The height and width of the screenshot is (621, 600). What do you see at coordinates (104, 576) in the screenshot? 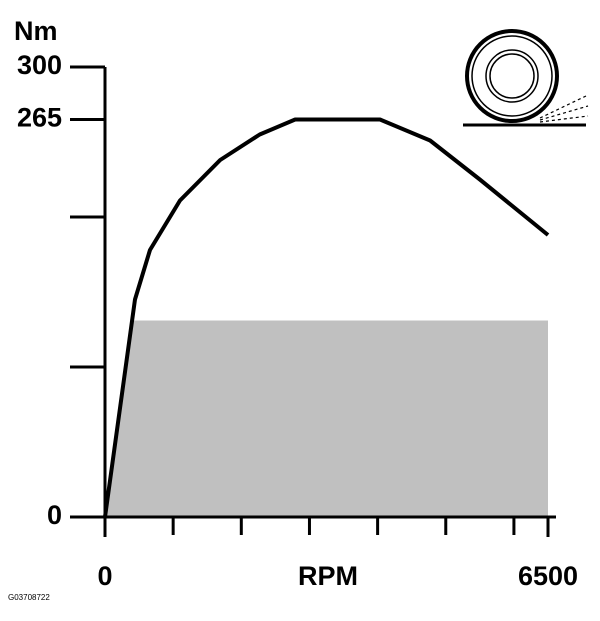
I see `x-tick-label: 0` at bounding box center [104, 576].